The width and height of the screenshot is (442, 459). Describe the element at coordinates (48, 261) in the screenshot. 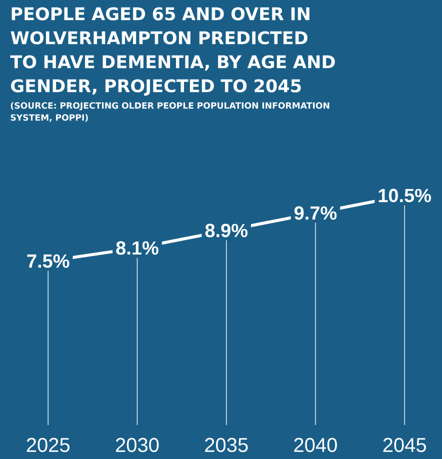

I see `data-label: 7.5%` at that location.